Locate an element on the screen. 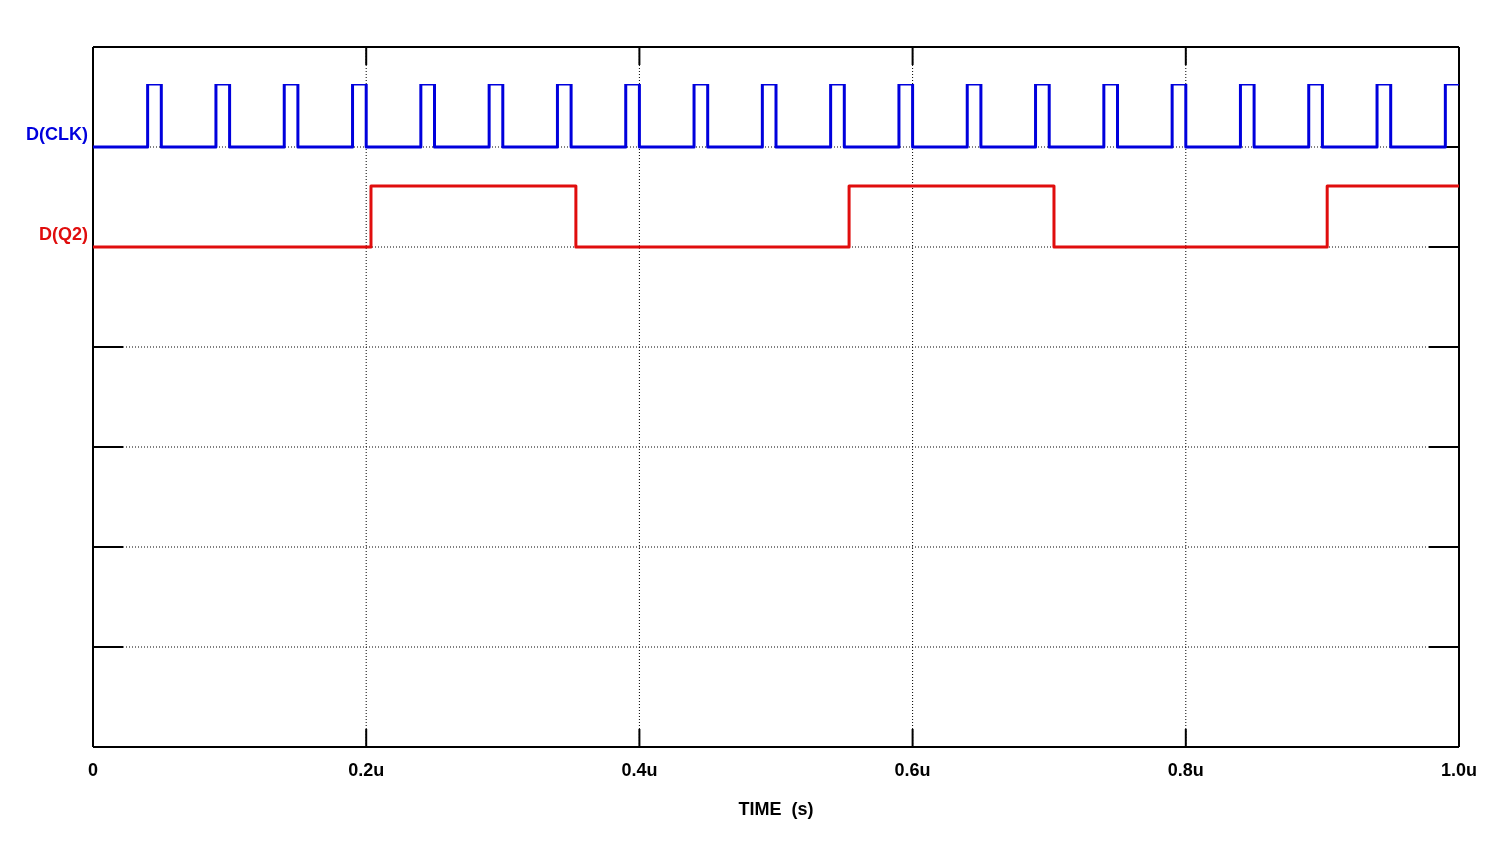 This screenshot has height=847, width=1503. x-tick-label: 0 is located at coordinates (93, 769).